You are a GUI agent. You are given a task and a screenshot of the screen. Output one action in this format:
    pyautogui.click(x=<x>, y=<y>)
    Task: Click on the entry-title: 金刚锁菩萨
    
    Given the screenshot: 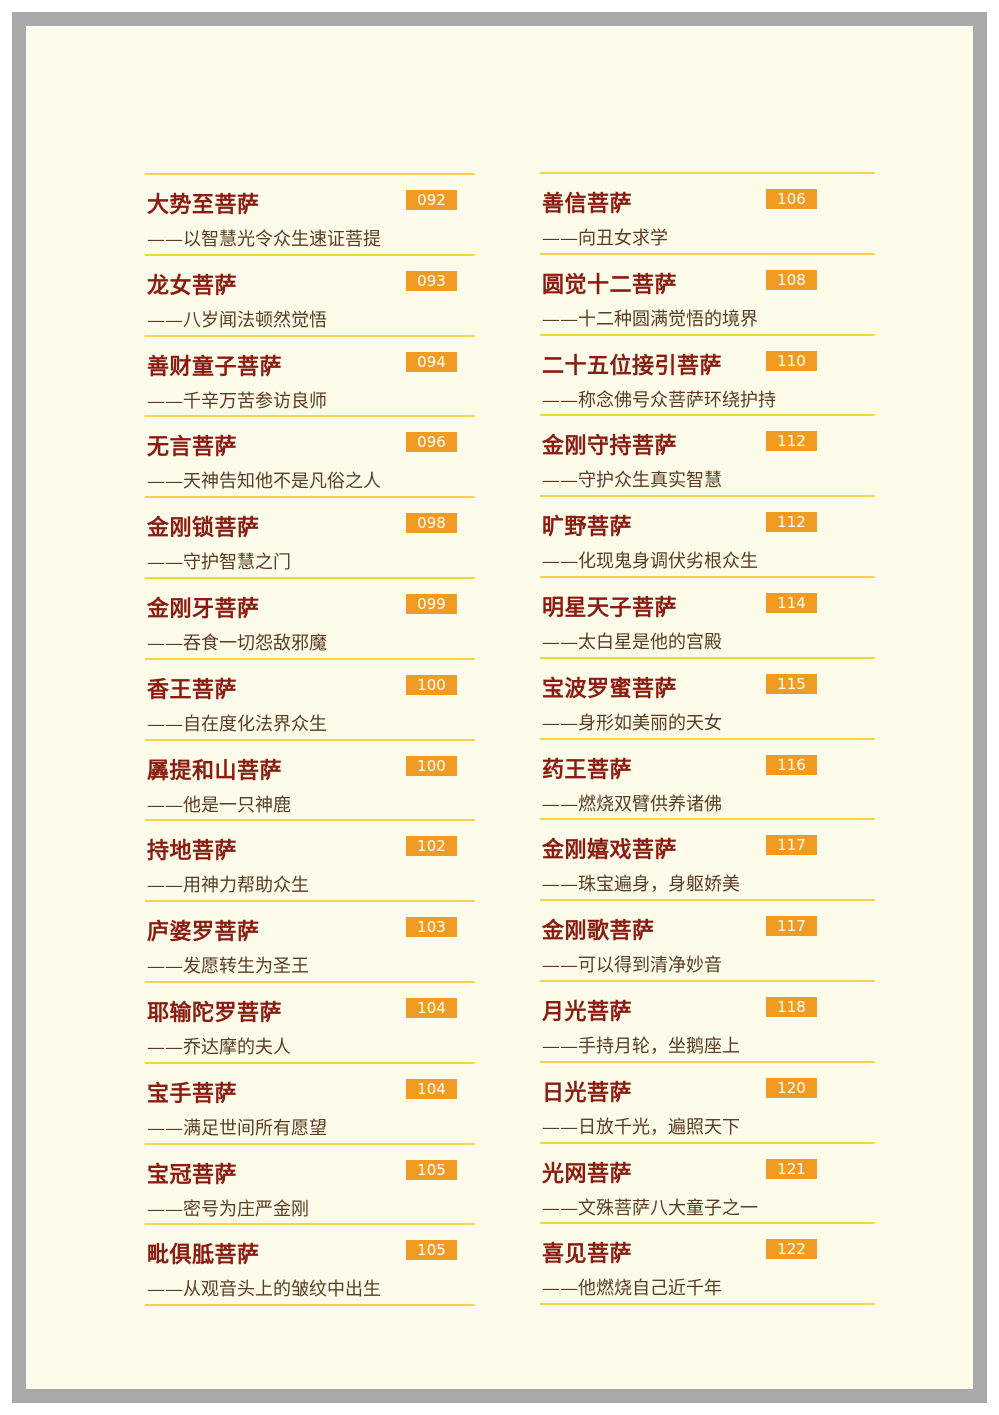 What is the action you would take?
    pyautogui.click(x=203, y=529)
    